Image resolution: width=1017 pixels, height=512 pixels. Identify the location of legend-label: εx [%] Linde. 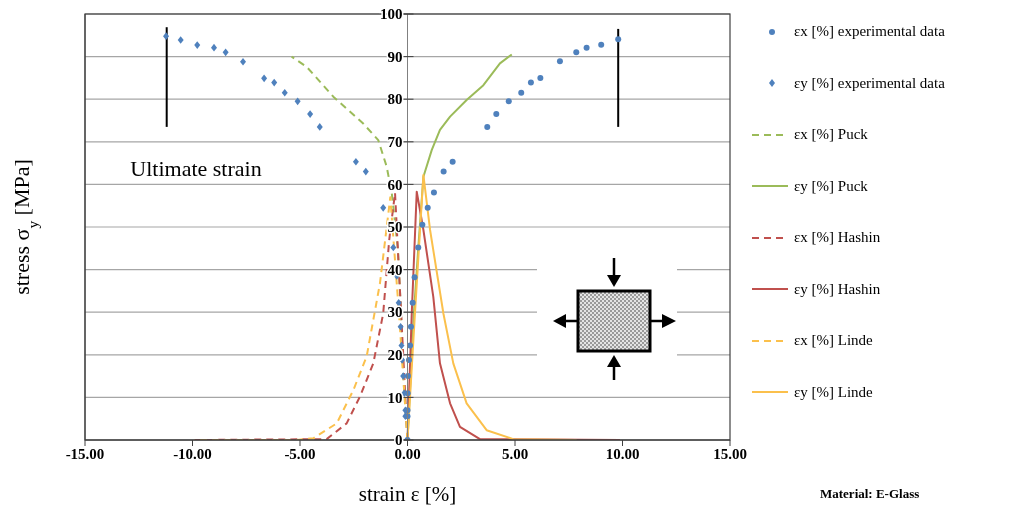
(833, 341).